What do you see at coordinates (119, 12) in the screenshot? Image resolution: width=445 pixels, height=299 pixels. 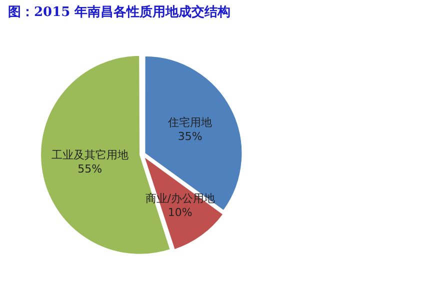 I see `chart-title: 图：2015 年南昌各性质用地成交结构` at bounding box center [119, 12].